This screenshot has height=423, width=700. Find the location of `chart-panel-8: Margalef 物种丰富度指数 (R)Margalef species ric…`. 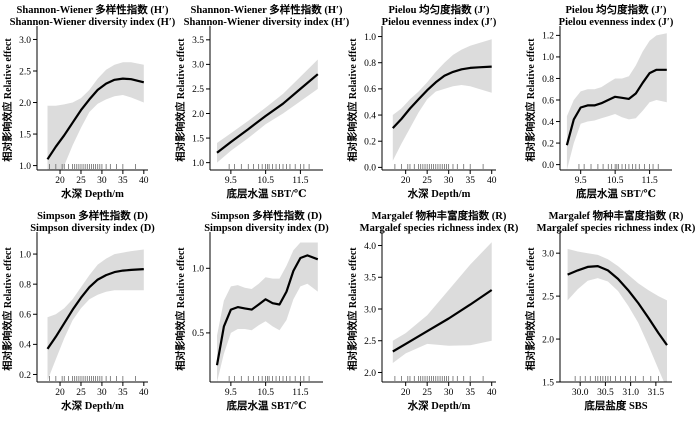

chart-panel-8: Margalef 物种丰富度指数 (R)Margalef species ric… is located at coordinates (610, 310).